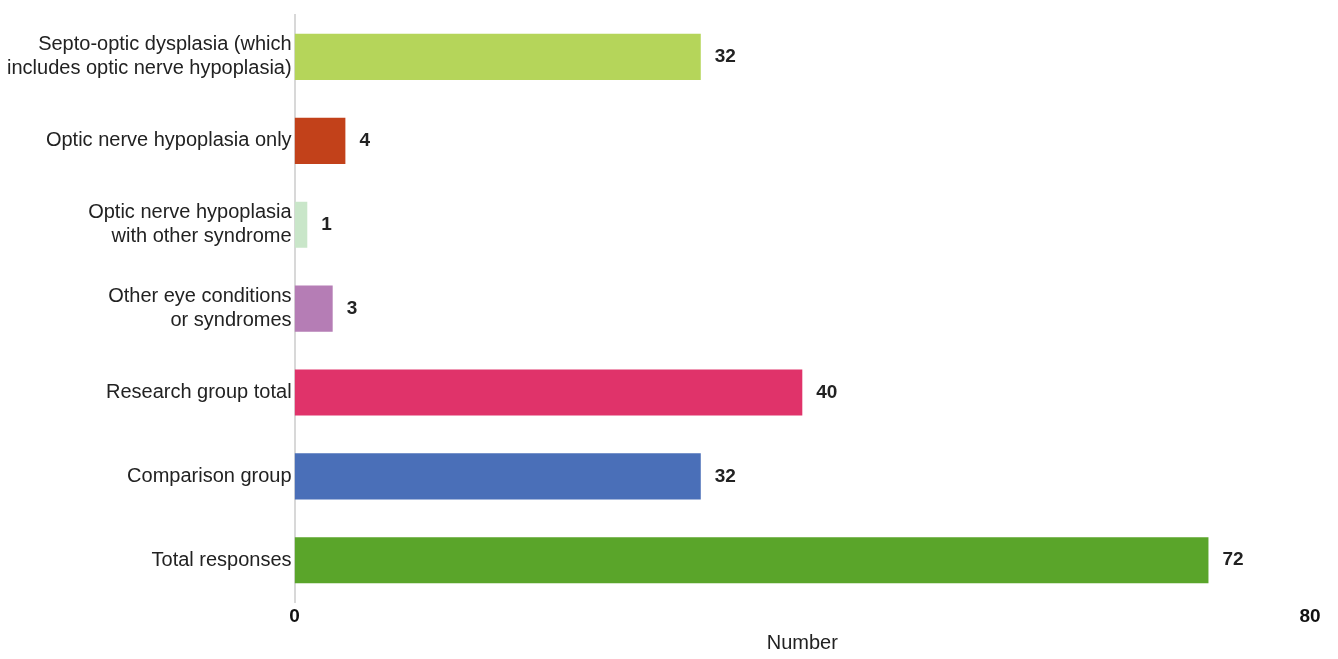  Describe the element at coordinates (209, 474) in the screenshot. I see `y-tick-label: Comparison group` at that location.